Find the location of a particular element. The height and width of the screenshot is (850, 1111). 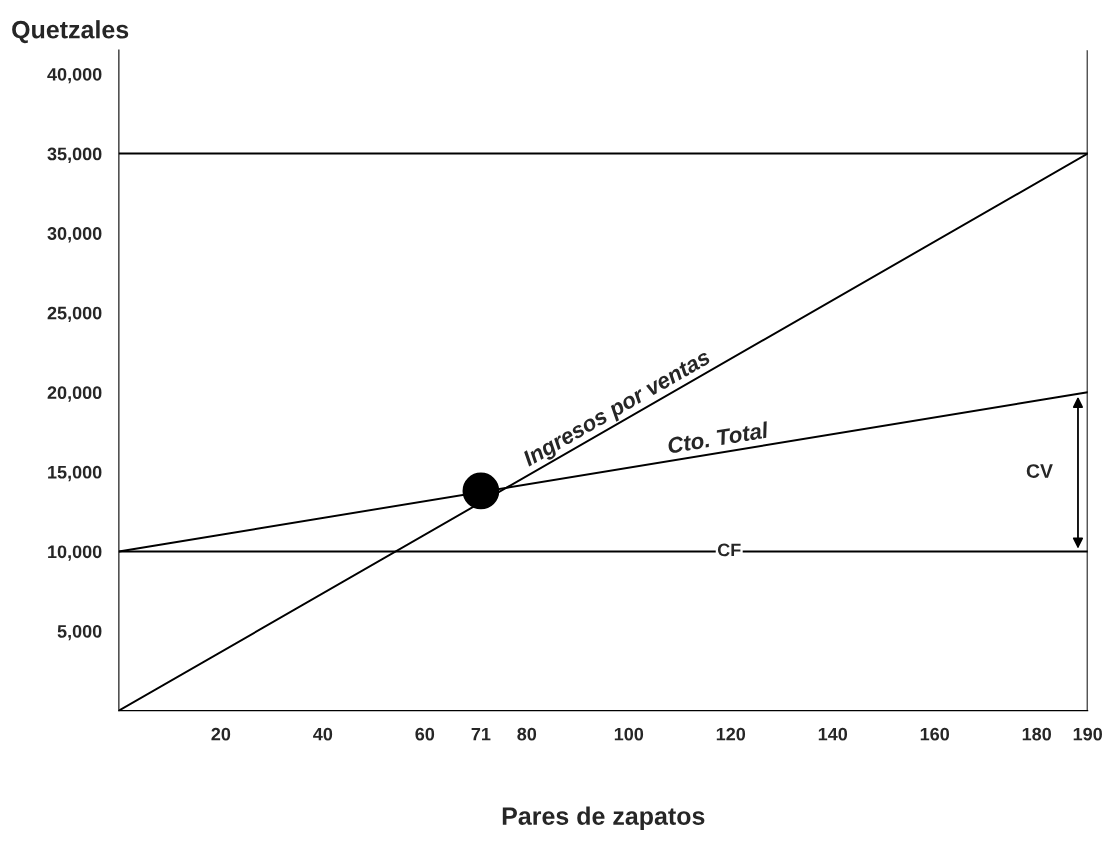

x-tick-label: 80 is located at coordinates (527, 734).